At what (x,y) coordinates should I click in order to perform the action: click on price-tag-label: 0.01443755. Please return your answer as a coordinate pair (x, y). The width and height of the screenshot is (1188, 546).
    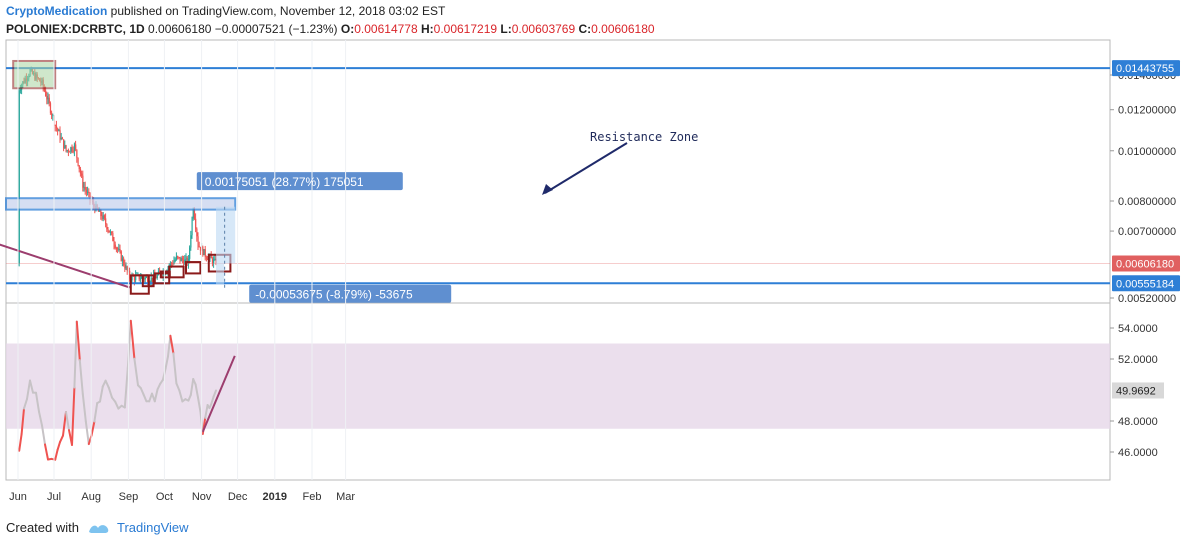
    Looking at the image, I should click on (1145, 69).